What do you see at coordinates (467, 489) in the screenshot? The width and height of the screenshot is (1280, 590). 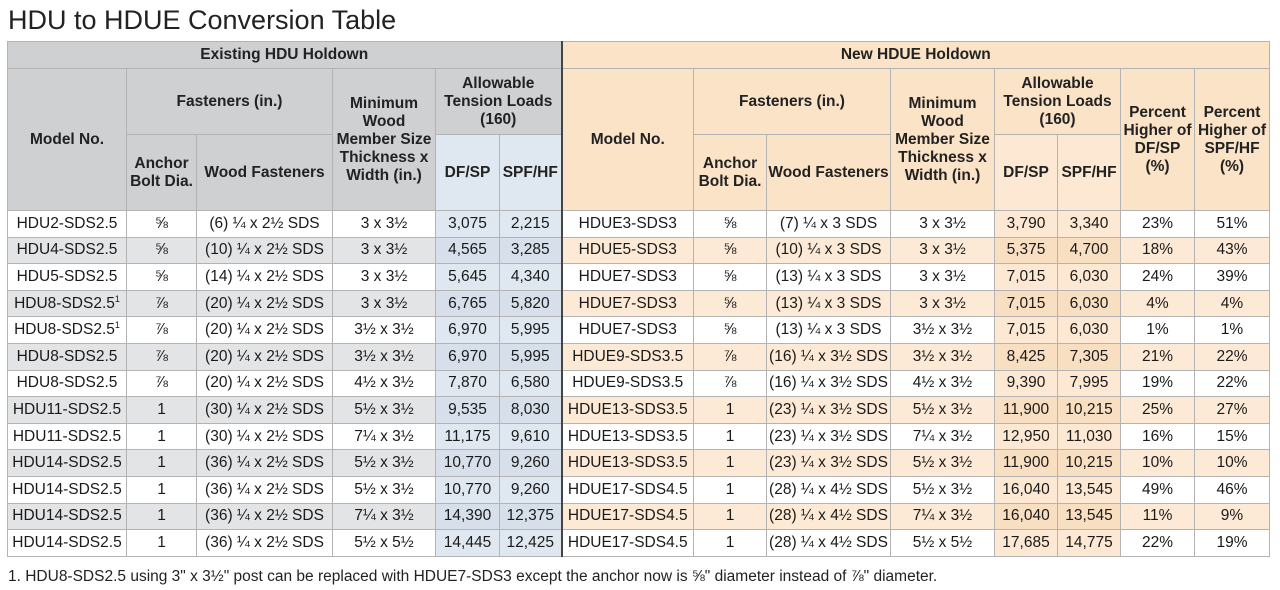 I see `cell-old-dfsp: 10,770` at bounding box center [467, 489].